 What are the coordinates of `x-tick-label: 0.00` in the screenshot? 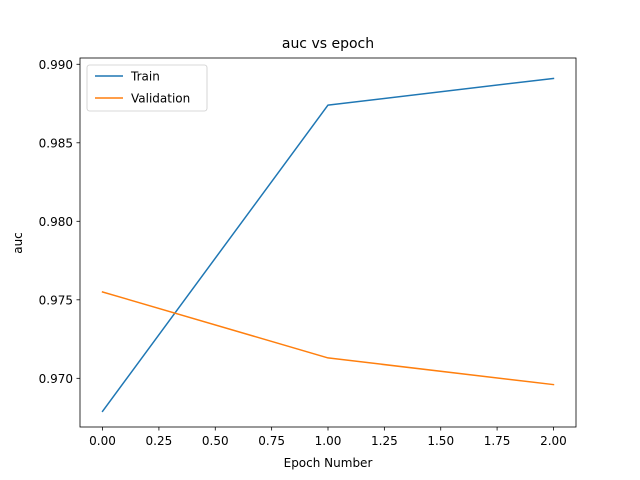 It's located at (102, 441).